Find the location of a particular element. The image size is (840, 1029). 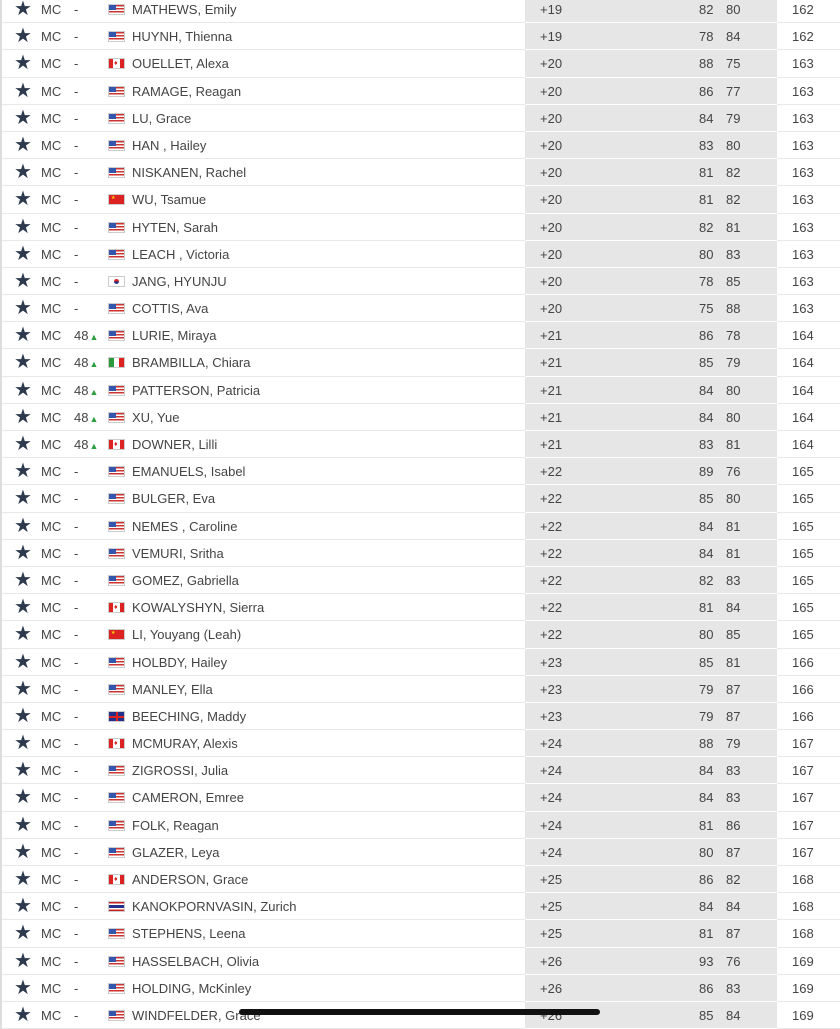

table-row: ★ MC - HOLDING, McKinley +26 86 83 169 is located at coordinates (421, 988).